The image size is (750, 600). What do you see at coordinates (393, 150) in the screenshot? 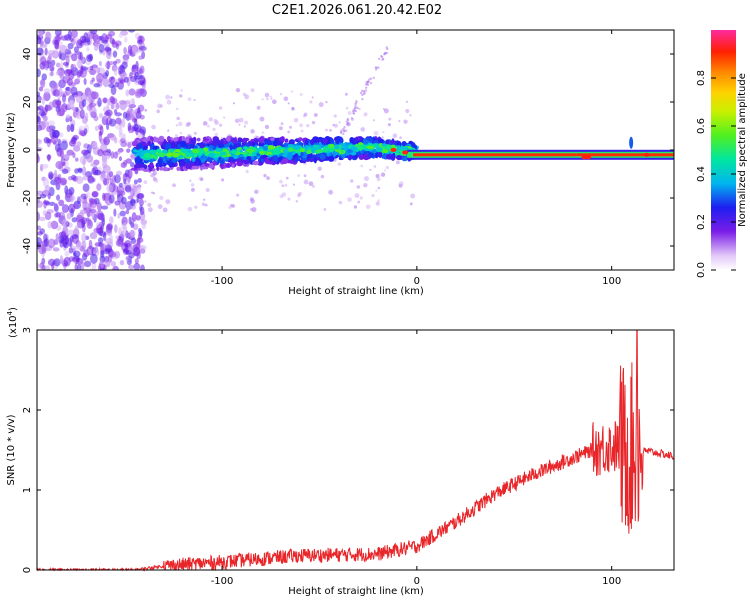
I see `hot-spot` at bounding box center [393, 150].